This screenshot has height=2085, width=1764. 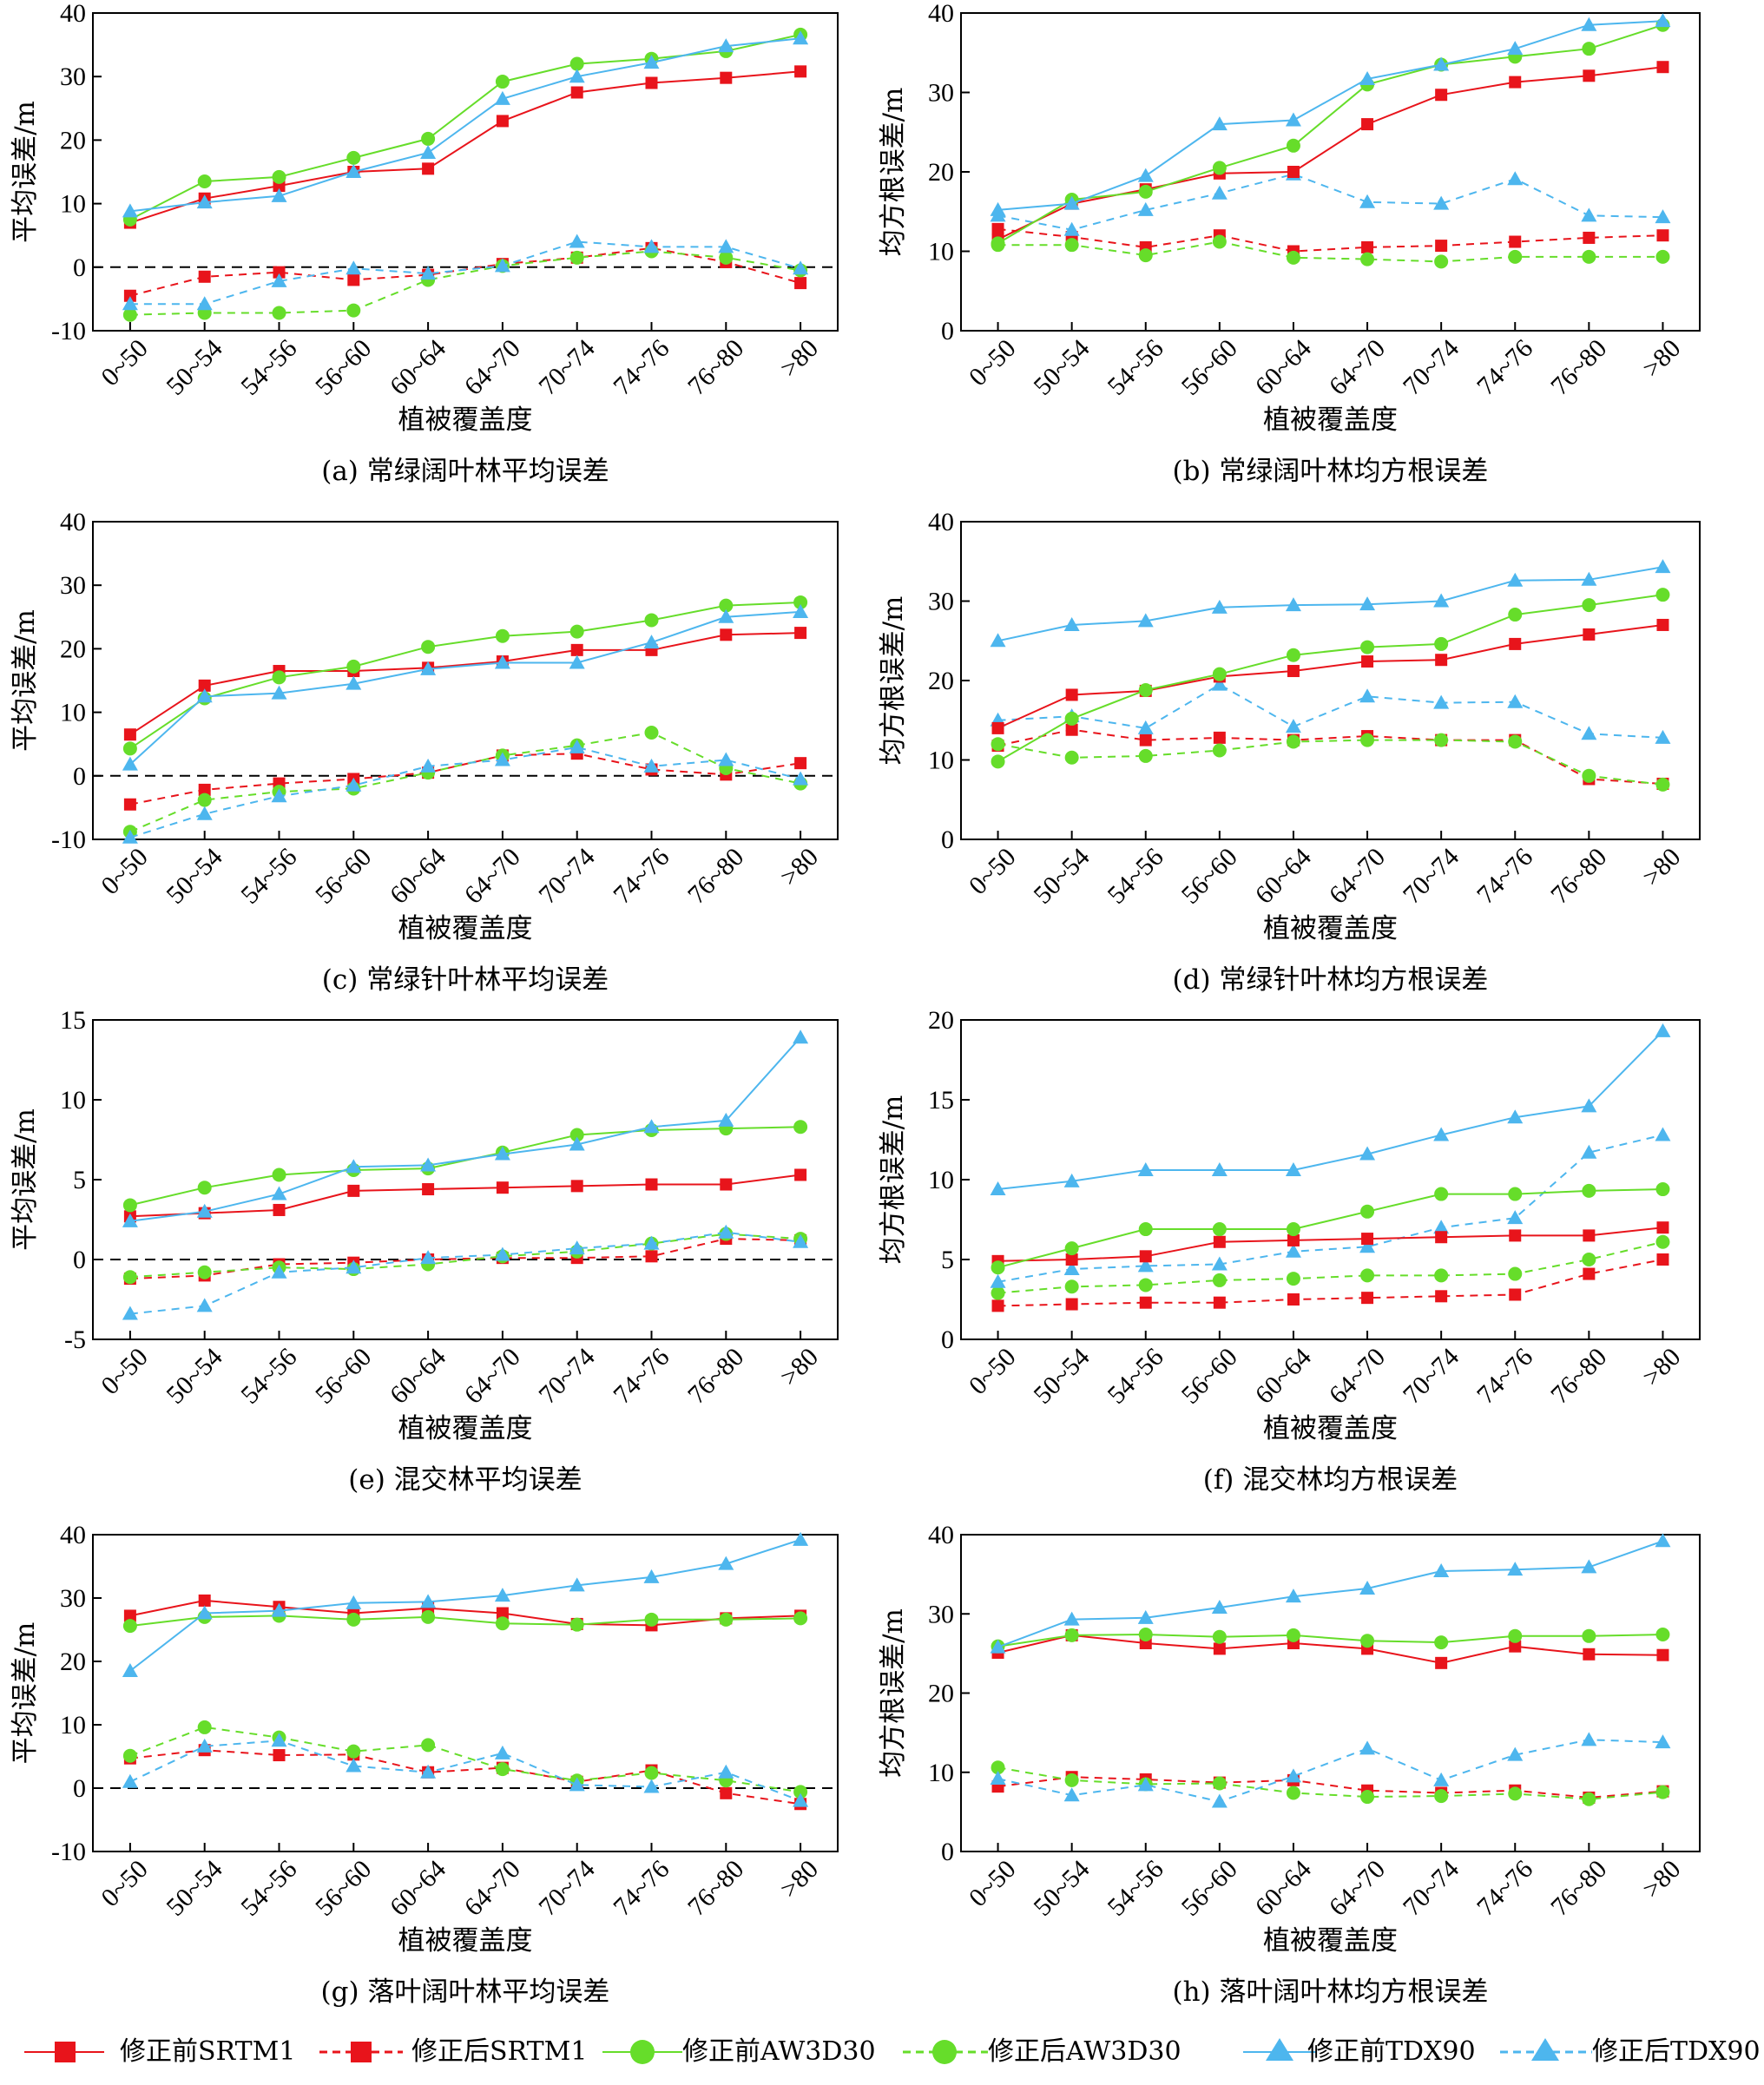 What do you see at coordinates (941, 1021) in the screenshot?
I see `y-tick-label: 20` at bounding box center [941, 1021].